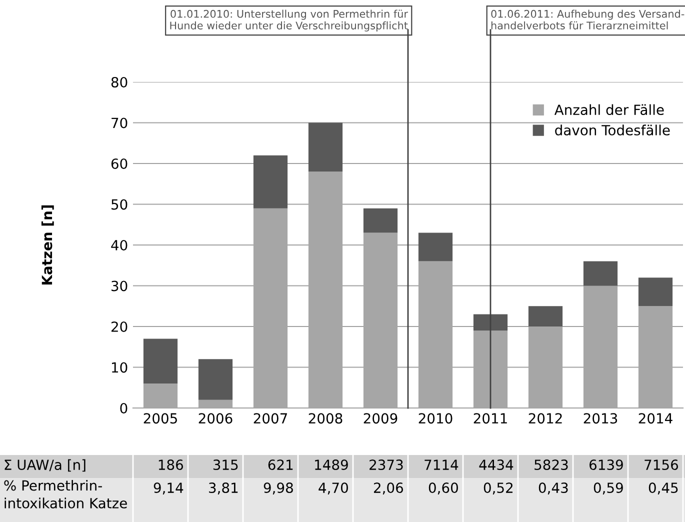 Image resolution: width=685 pixels, height=522 pixels. What do you see at coordinates (443, 488) in the screenshot?
I see `text: 0,60` at bounding box center [443, 488].